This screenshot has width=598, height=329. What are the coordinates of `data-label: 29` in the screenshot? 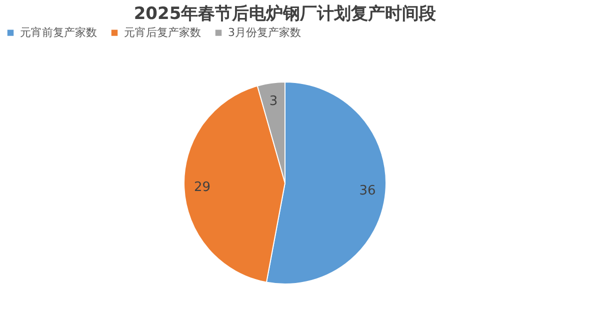 It's located at (202, 187).